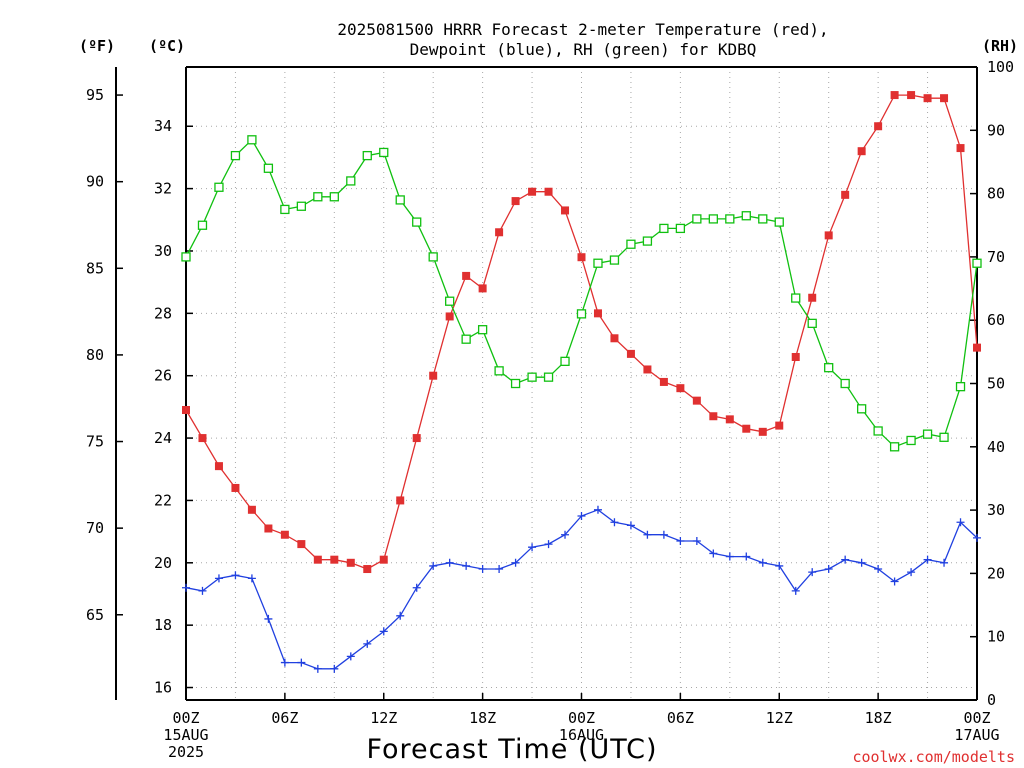 The image size is (1024, 768). I want to click on rh-tick-label: 40, so click(996, 447).